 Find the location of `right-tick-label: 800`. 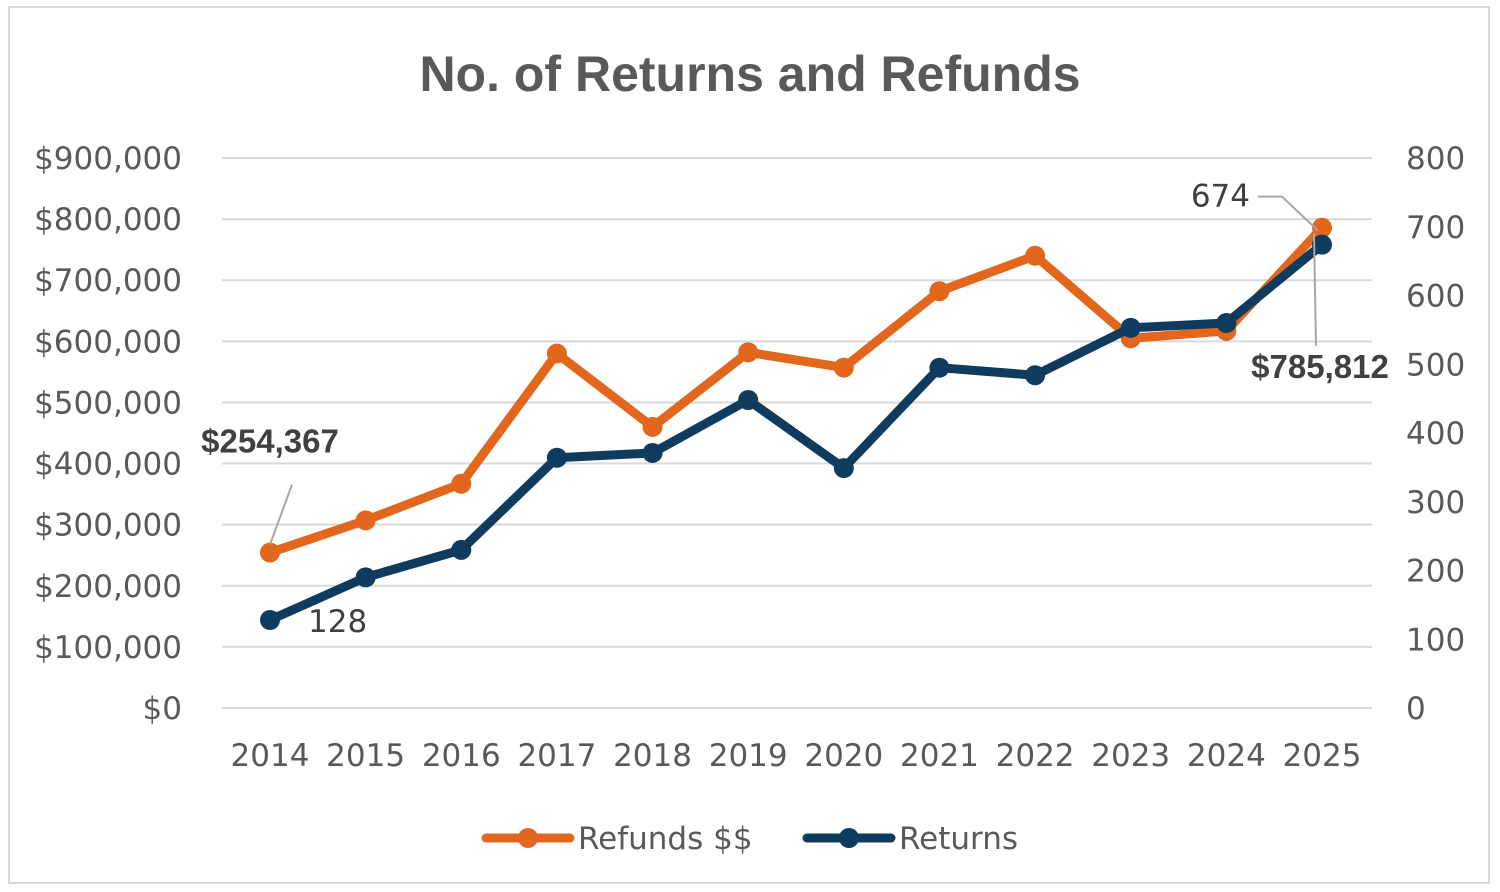

right-tick-label: 800 is located at coordinates (1435, 159).